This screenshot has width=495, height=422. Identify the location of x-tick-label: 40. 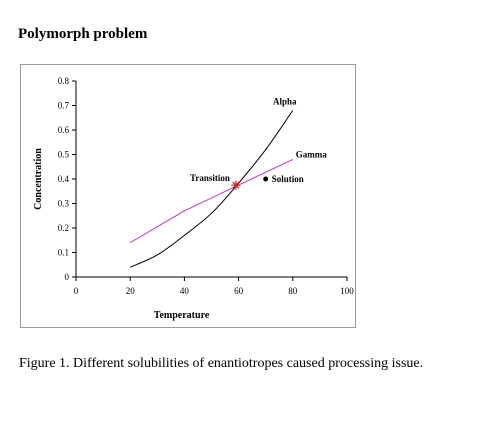
(185, 291).